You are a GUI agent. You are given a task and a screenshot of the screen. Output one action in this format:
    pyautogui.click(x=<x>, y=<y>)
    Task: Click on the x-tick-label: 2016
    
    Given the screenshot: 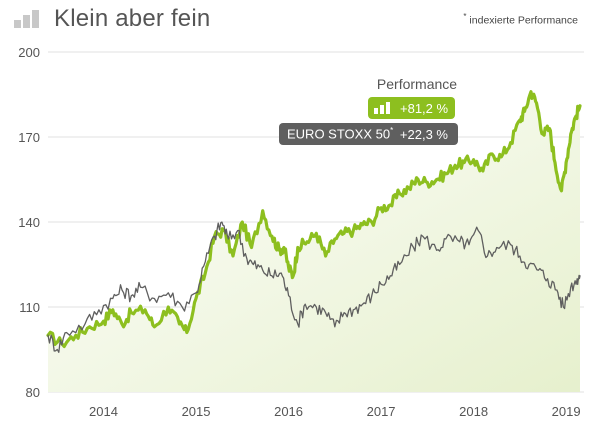 What is the action you would take?
    pyautogui.click(x=288, y=411)
    